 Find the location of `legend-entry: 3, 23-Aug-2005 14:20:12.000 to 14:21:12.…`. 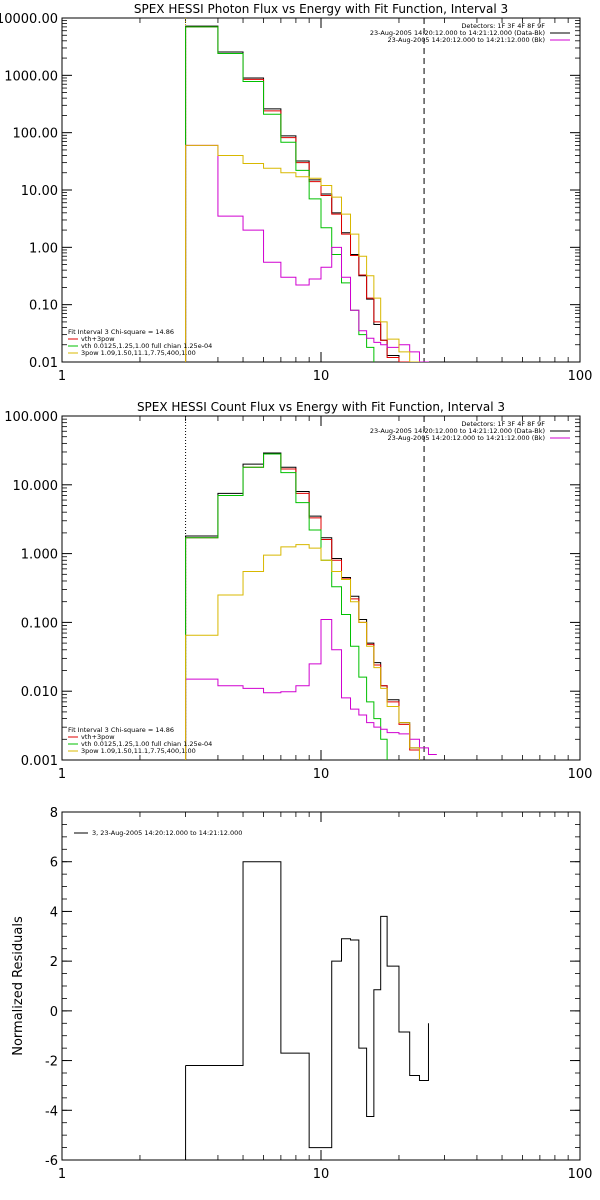

legend-entry: 3, 23-Aug-2005 14:20:12.000 to 14:21:12.… is located at coordinates (167, 833).